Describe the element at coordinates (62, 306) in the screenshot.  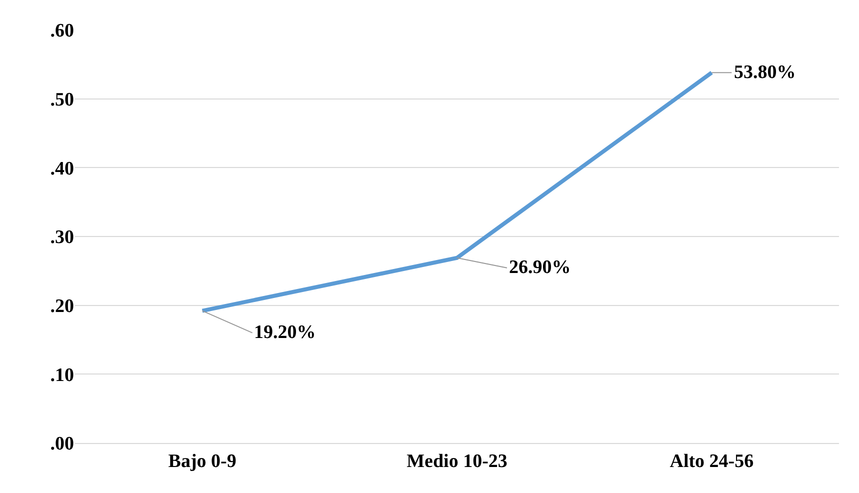
I see `y-tick-label: .20` at that location.